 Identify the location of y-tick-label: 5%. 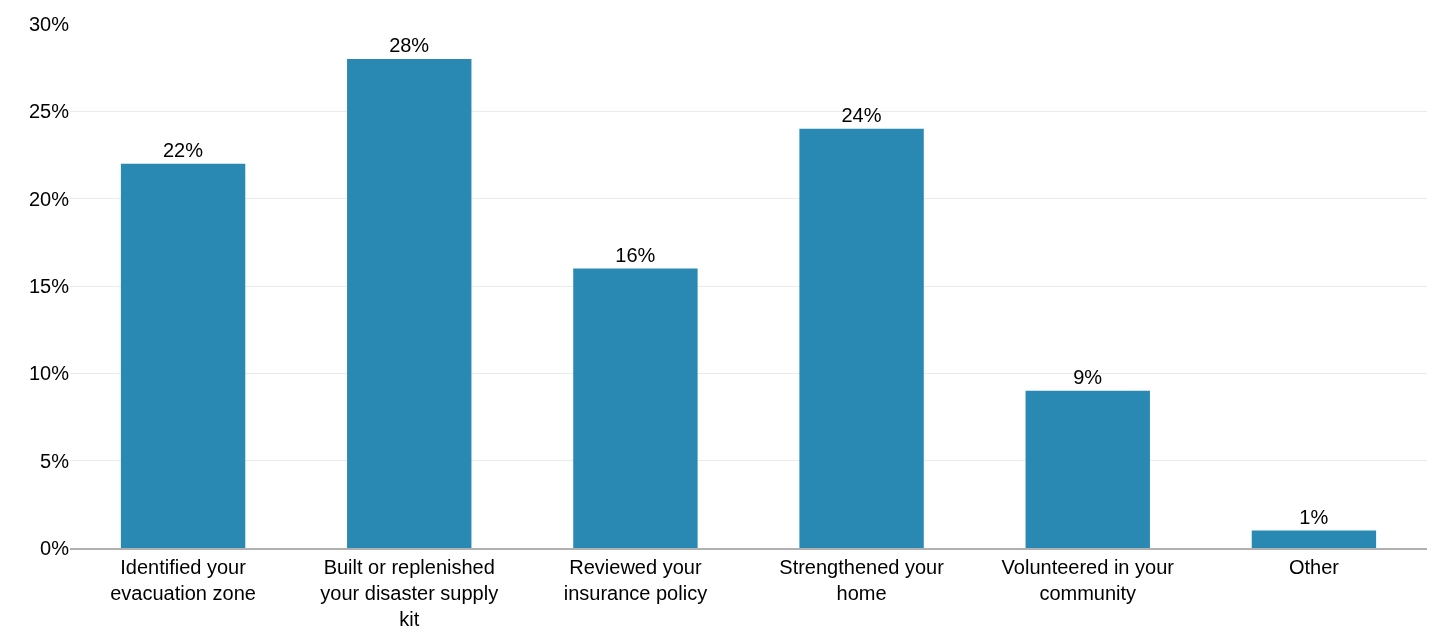
(55, 460).